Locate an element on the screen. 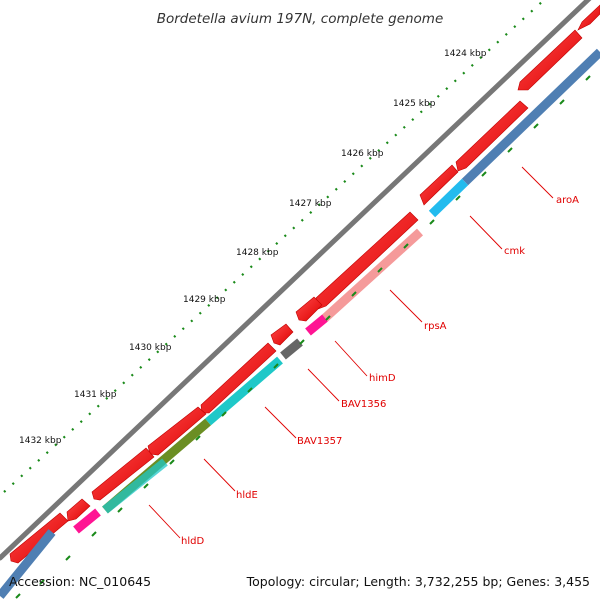 This screenshot has height=600, width=600. gene-label-BAV1357: BAV1357 is located at coordinates (319, 441).